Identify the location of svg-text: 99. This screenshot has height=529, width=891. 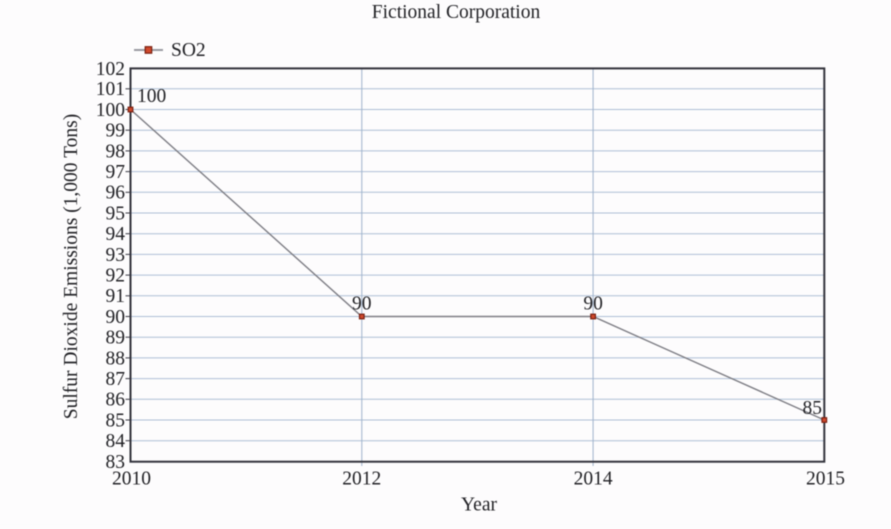
(116, 131).